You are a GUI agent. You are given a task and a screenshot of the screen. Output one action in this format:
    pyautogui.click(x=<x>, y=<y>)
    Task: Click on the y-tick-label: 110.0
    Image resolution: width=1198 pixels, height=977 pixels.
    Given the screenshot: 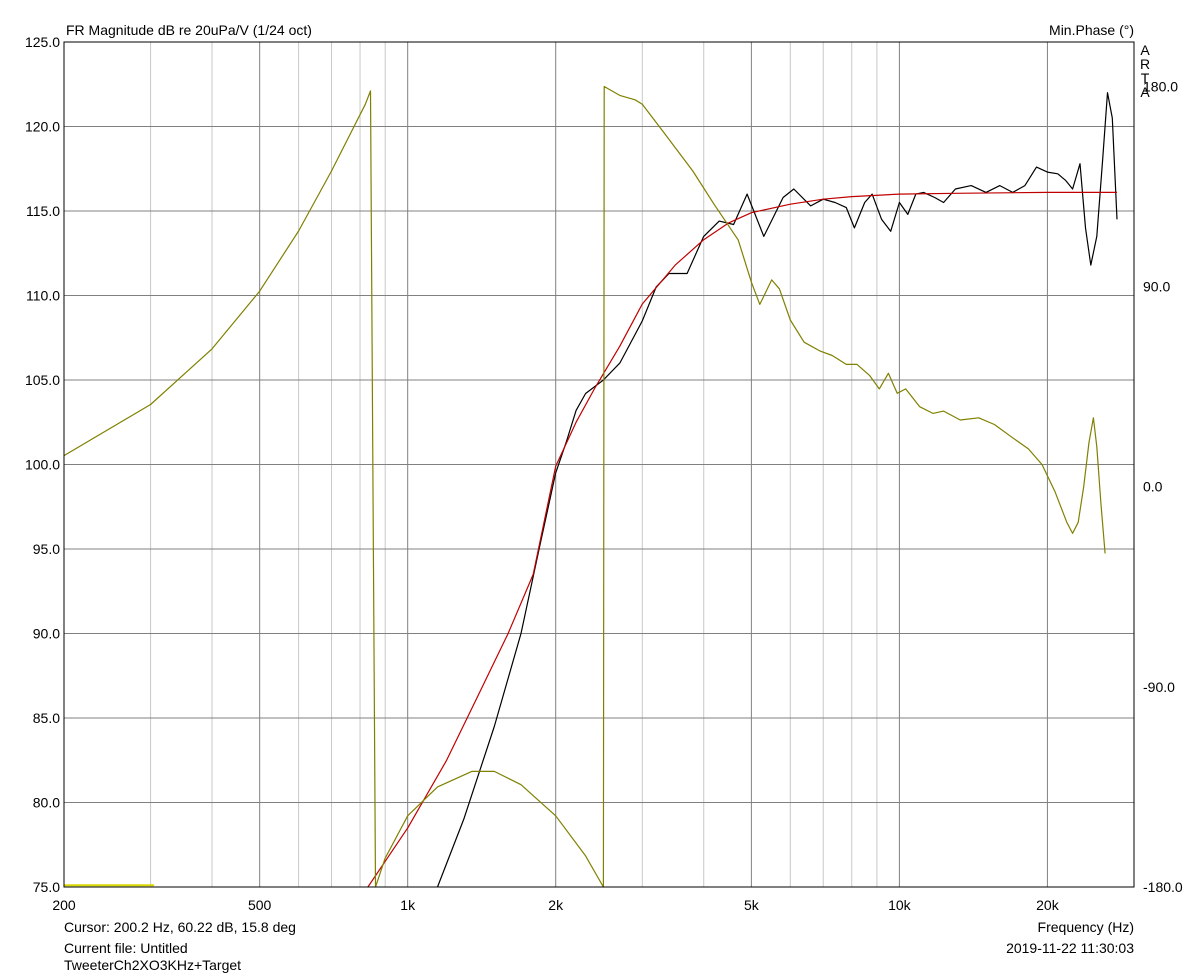 What is the action you would take?
    pyautogui.click(x=43, y=296)
    